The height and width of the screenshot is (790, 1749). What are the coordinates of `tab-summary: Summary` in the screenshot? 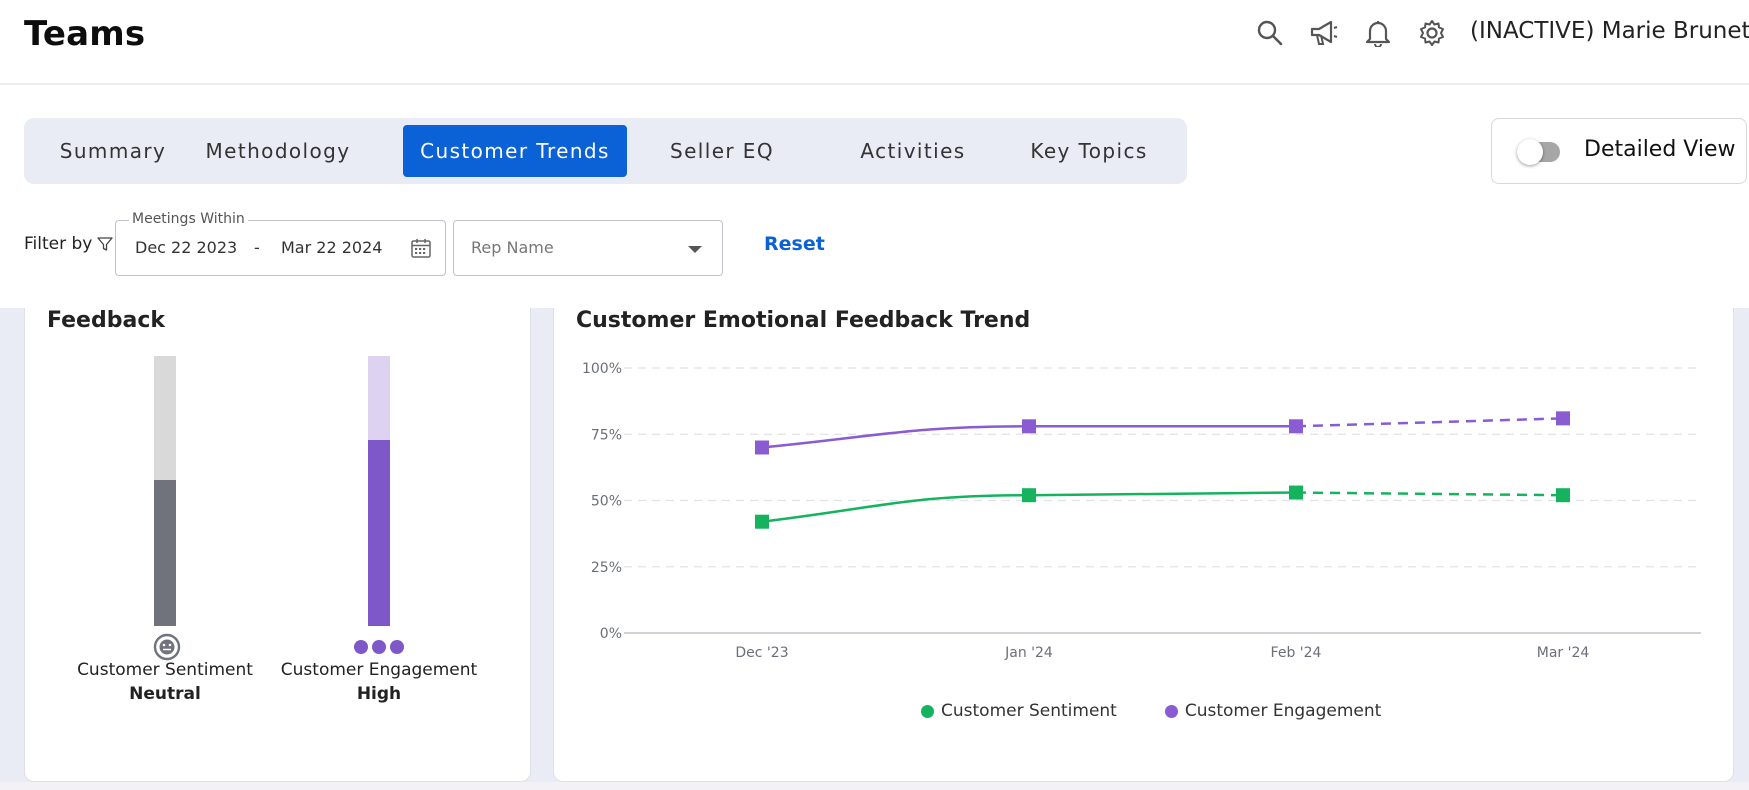 It's located at (113, 151).